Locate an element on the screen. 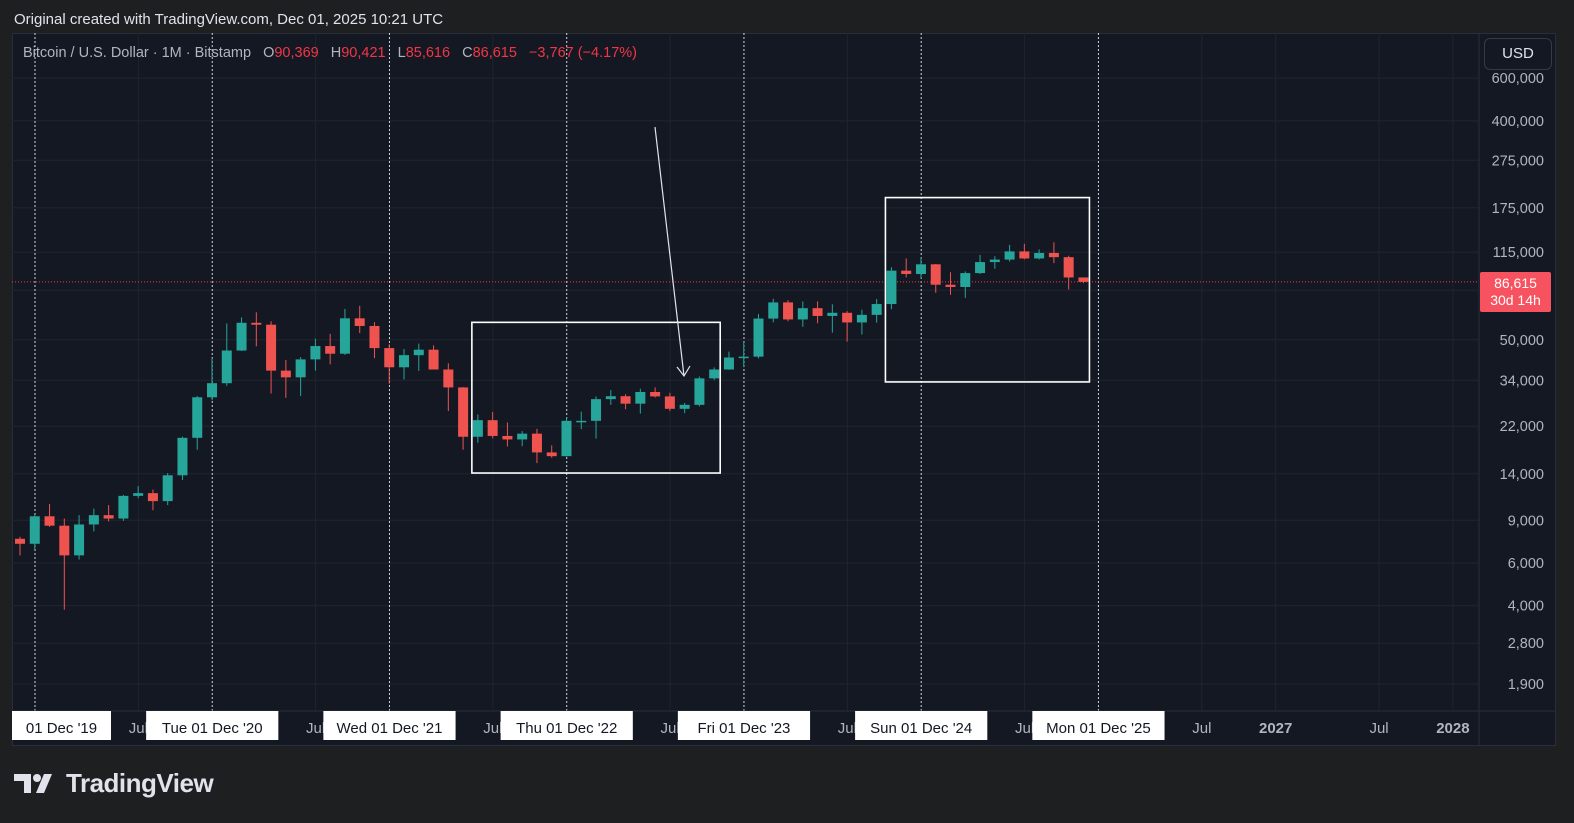 The image size is (1574, 823). time-tick: 2027 is located at coordinates (1275, 728).